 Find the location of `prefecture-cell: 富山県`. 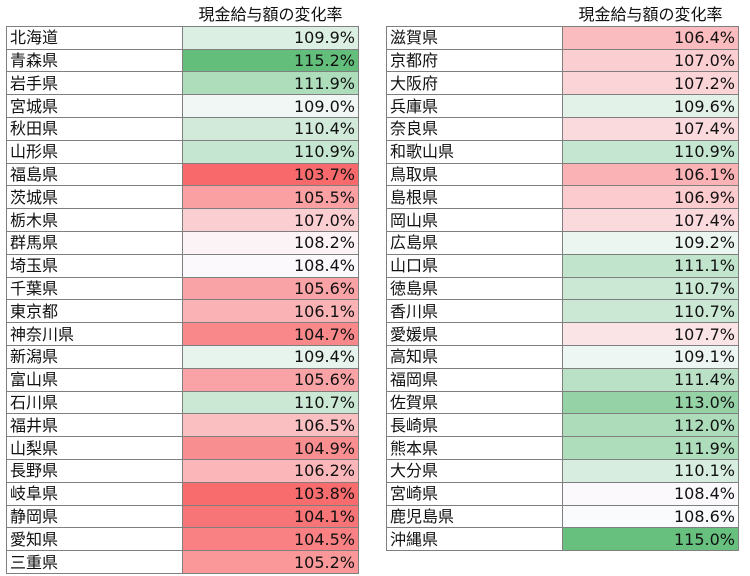

prefecture-cell: 富山県 is located at coordinates (94, 379).